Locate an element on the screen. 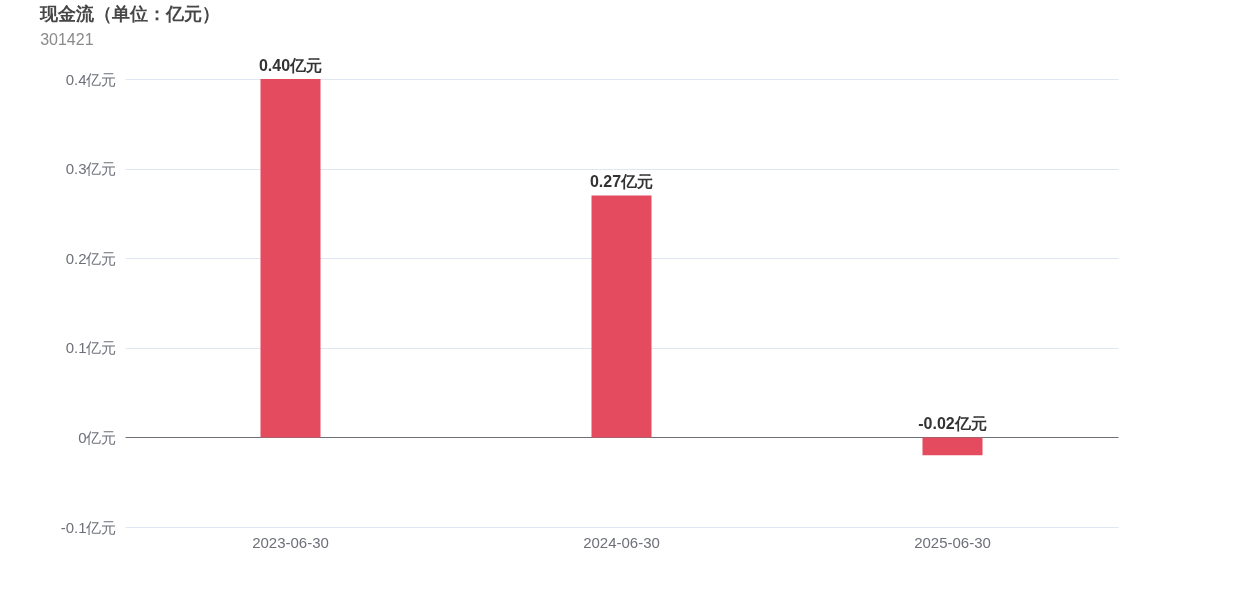  chart-title: 现金流（单位：亿元） is located at coordinates (130, 14).